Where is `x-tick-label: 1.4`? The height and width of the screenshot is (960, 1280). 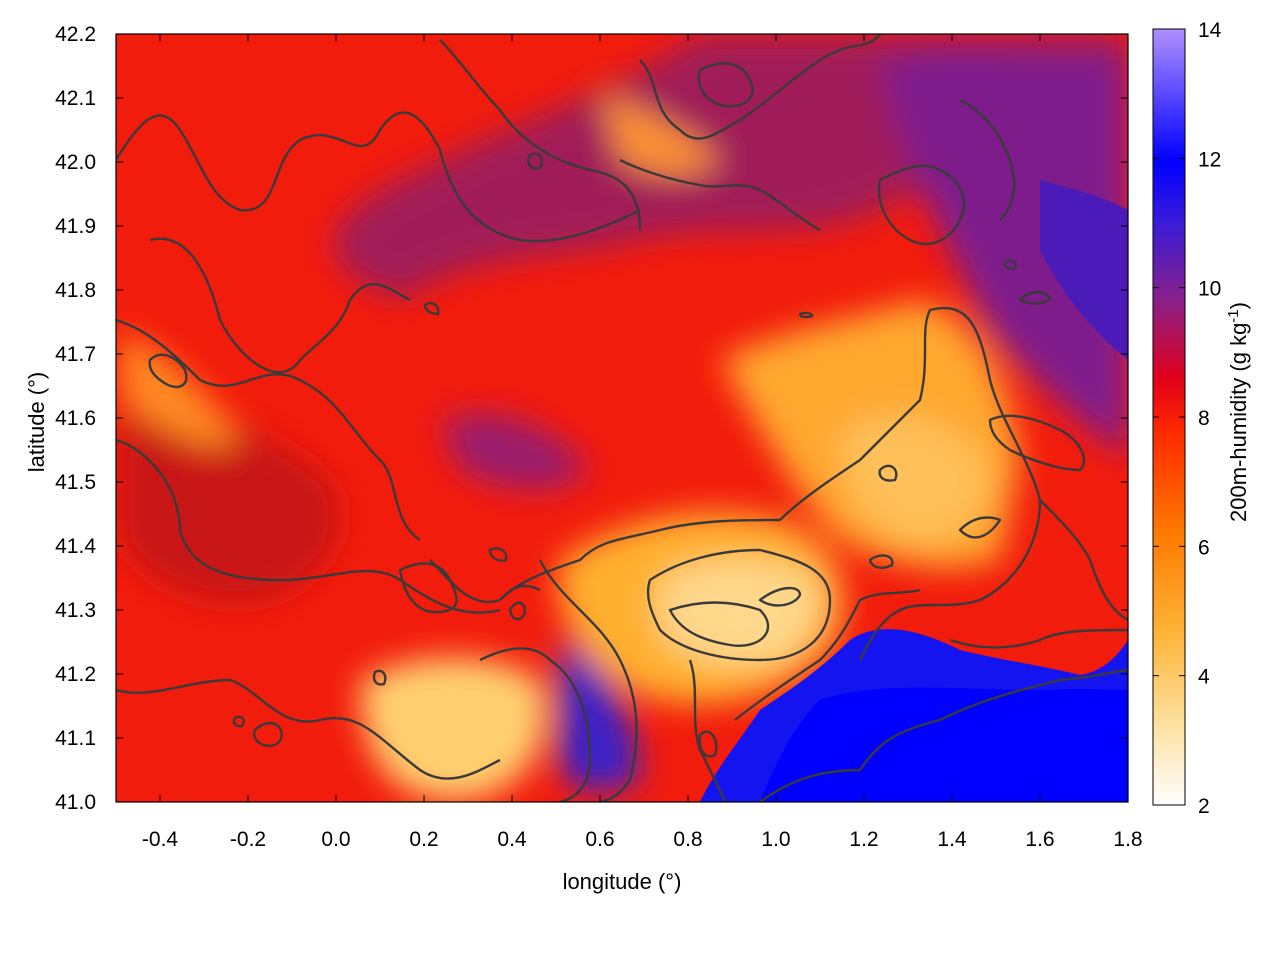
x-tick-label: 1.4 is located at coordinates (952, 839).